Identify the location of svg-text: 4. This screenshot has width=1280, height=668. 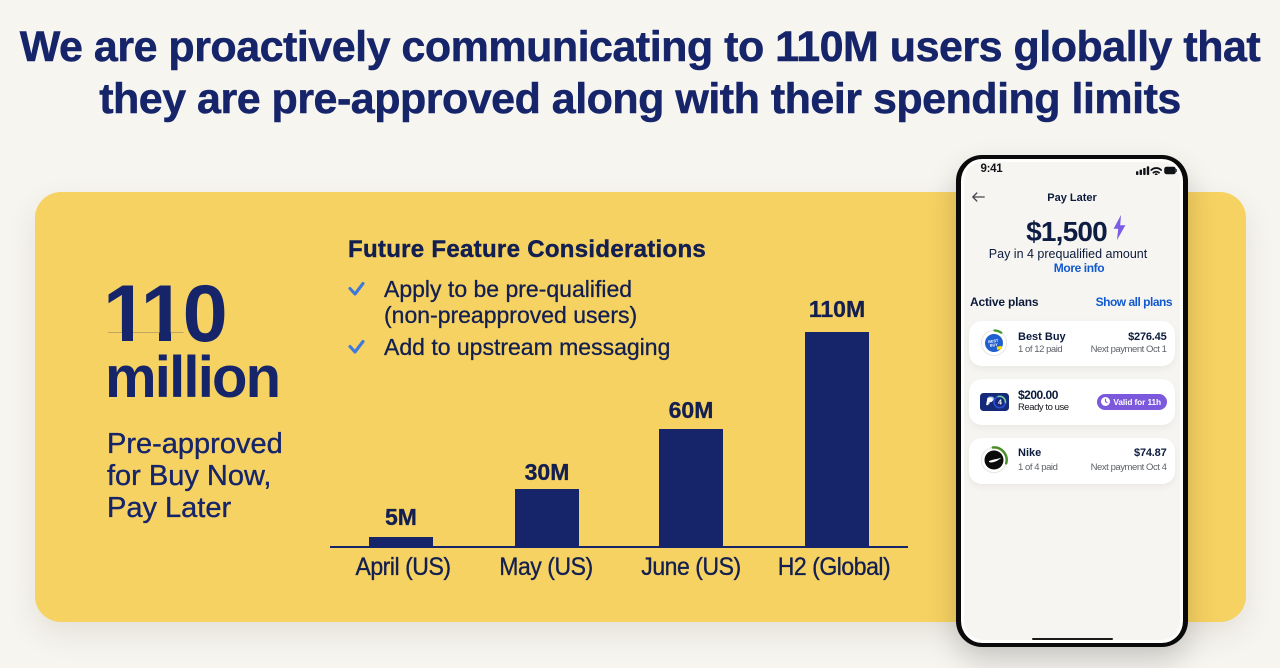
(1000, 402).